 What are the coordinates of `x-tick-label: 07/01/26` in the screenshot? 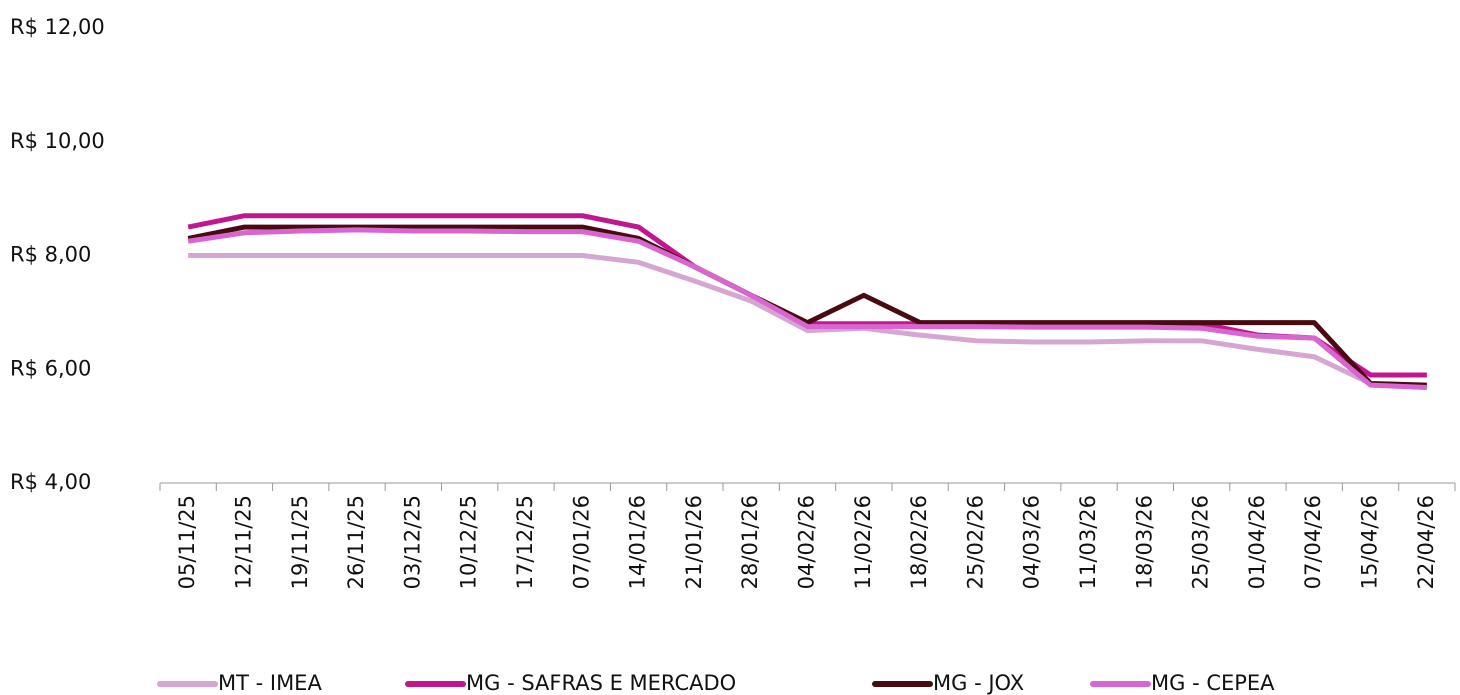 It's located at (581, 542).